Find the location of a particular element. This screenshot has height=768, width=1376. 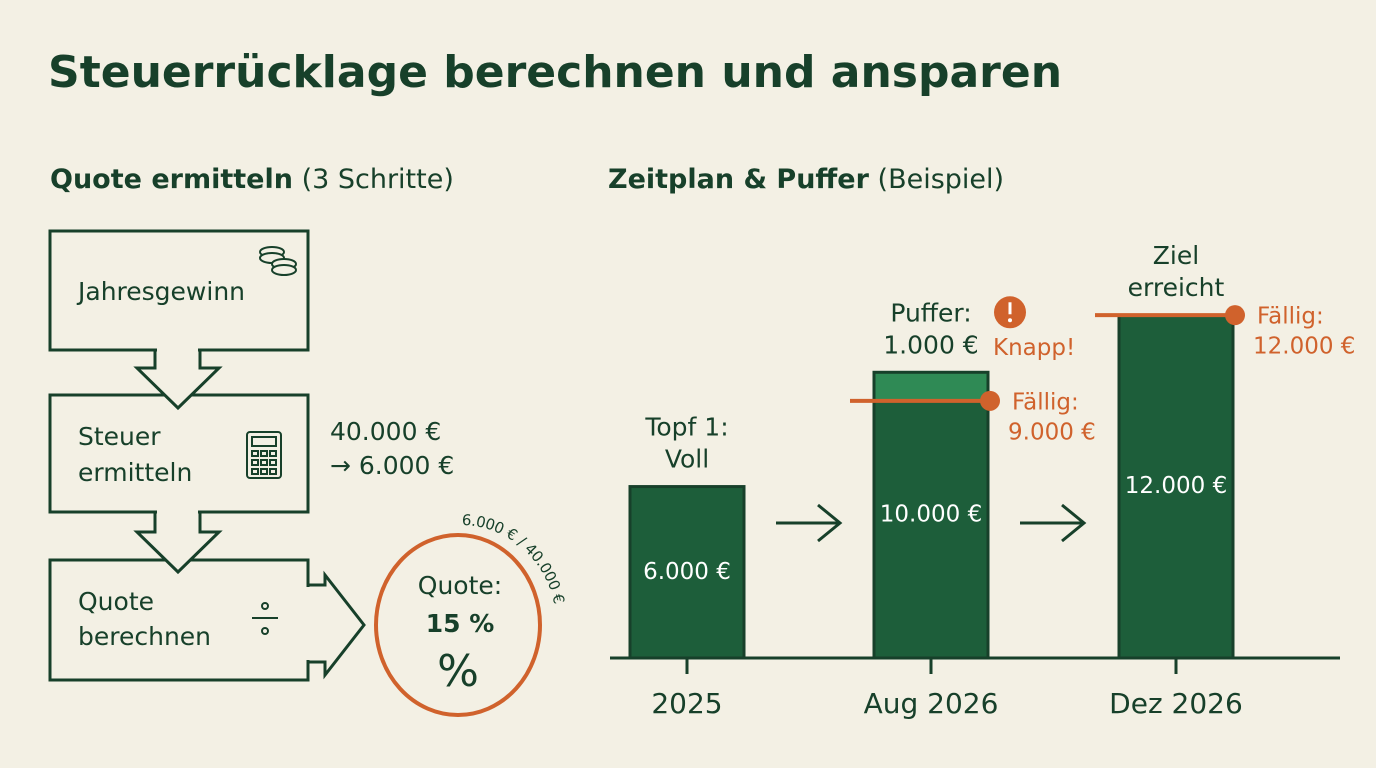

coins-icon is located at coordinates (278, 261).